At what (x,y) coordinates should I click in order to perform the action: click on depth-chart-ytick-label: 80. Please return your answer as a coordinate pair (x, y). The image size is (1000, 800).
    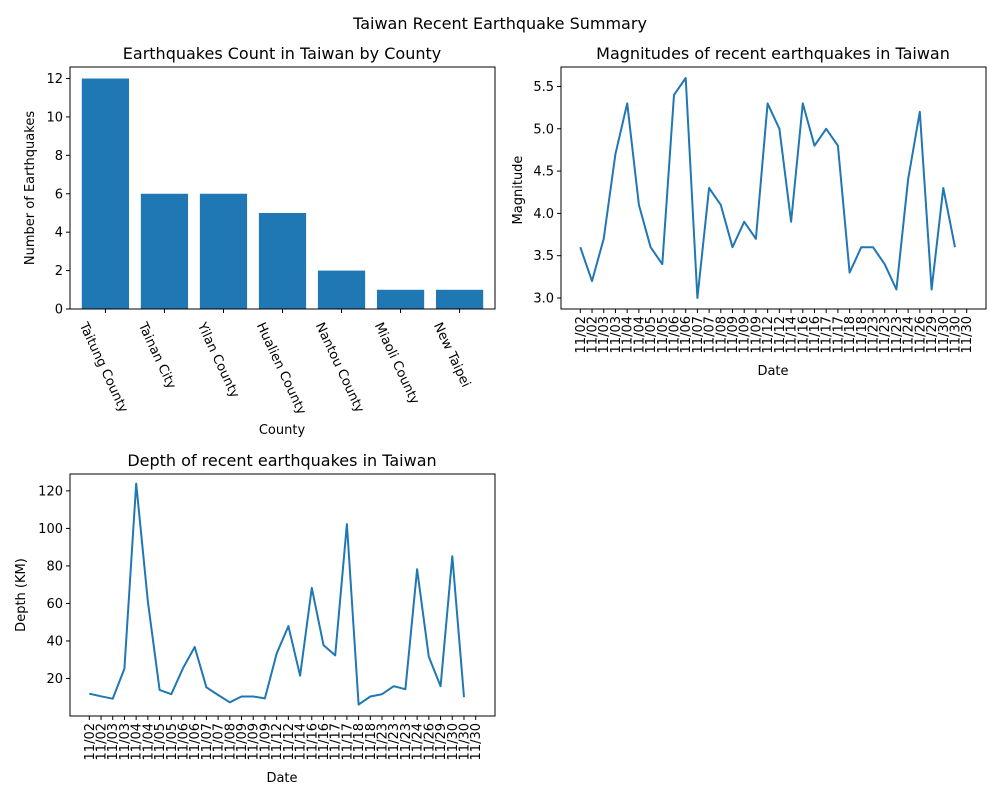
    Looking at the image, I should click on (54, 566).